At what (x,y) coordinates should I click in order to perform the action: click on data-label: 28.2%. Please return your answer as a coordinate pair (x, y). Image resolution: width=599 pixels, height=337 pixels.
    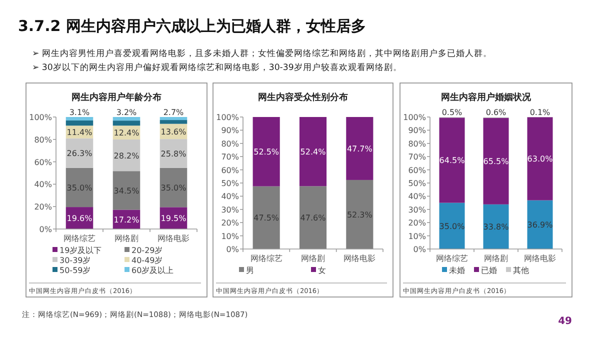
    Looking at the image, I should click on (127, 155).